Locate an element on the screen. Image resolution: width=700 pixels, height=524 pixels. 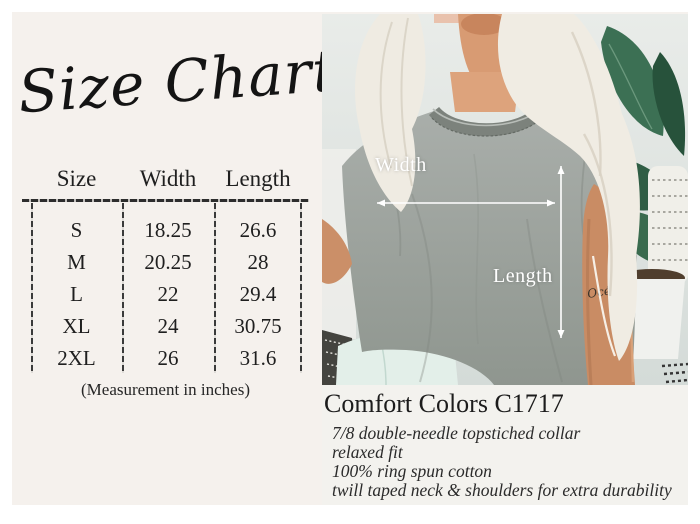
table-header-rule is located at coordinates (165, 200).